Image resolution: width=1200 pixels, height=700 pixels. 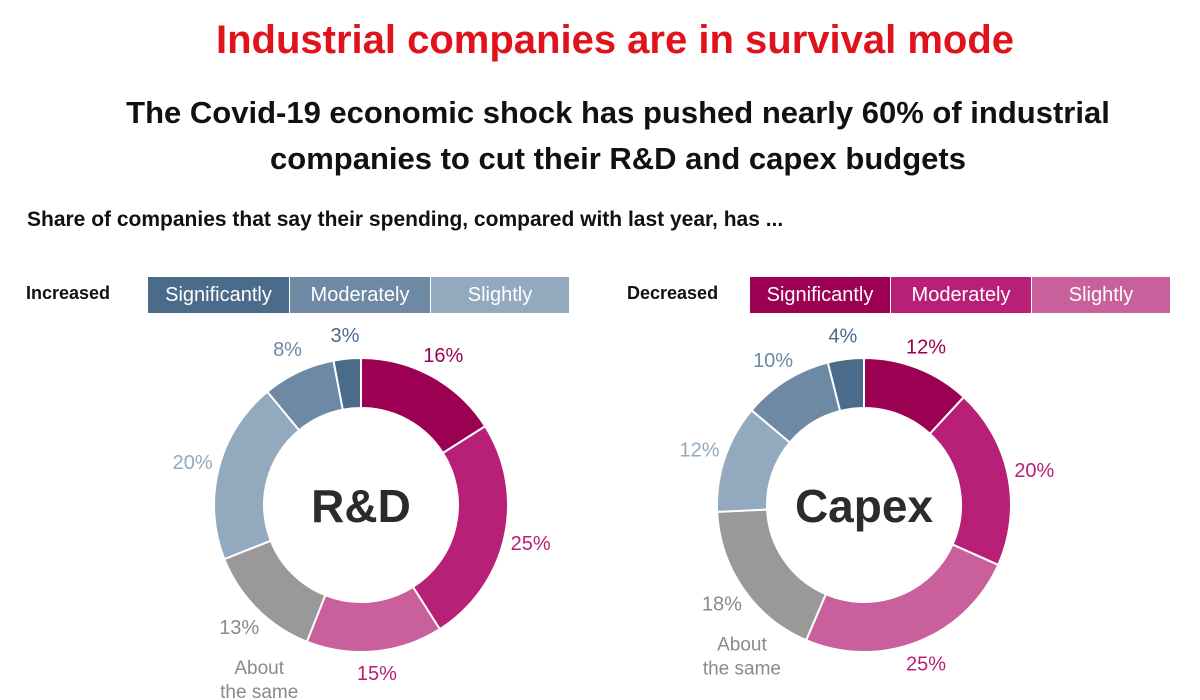 What do you see at coordinates (742, 669) in the screenshot?
I see `donut-capex-category-label: the same` at bounding box center [742, 669].